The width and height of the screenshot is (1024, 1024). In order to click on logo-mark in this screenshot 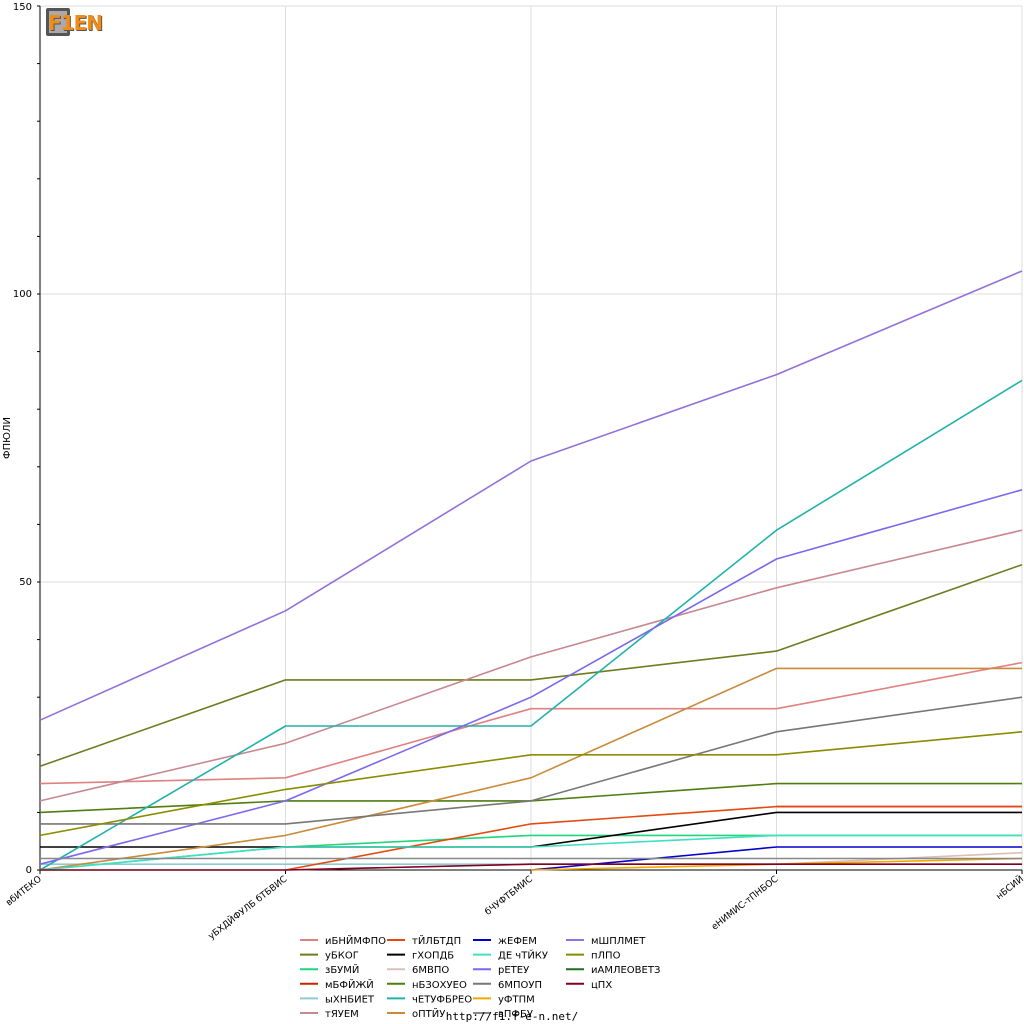, I will do `click(58, 22)`.